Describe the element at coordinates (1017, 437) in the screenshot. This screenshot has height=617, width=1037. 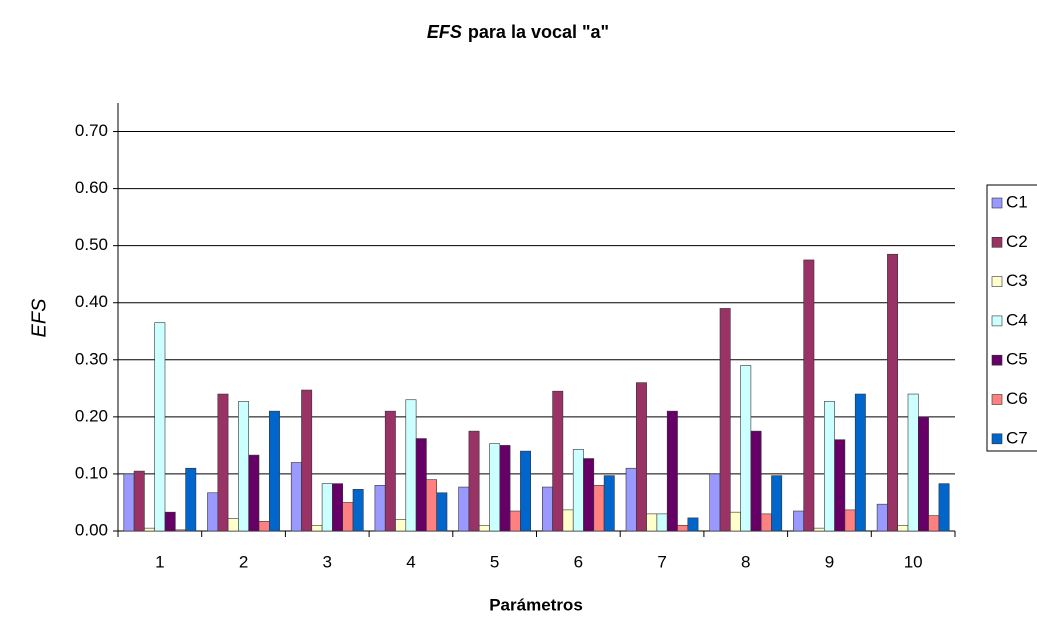
I see `legend-label: C7` at that location.